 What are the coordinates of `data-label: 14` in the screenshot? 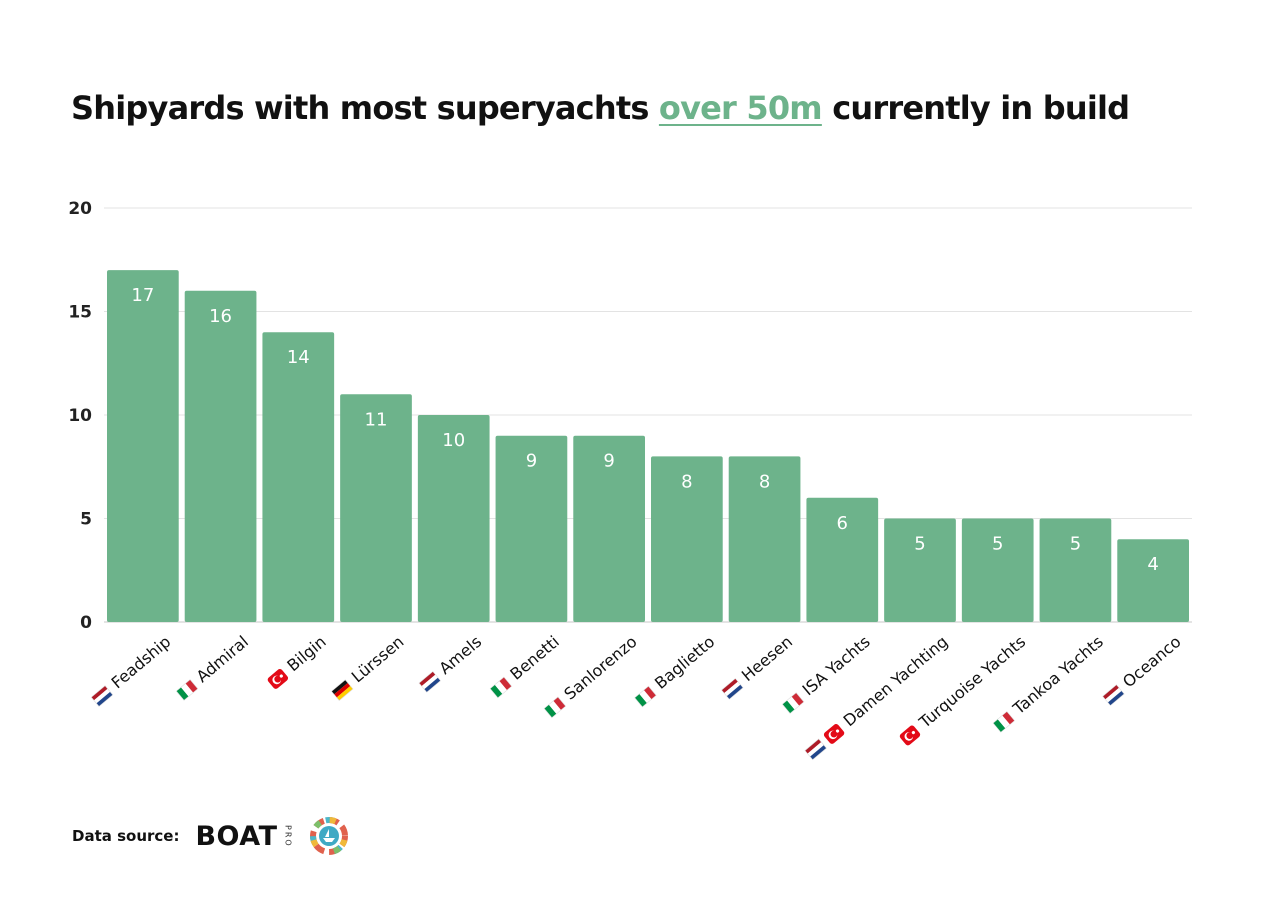 It's located at (298, 357).